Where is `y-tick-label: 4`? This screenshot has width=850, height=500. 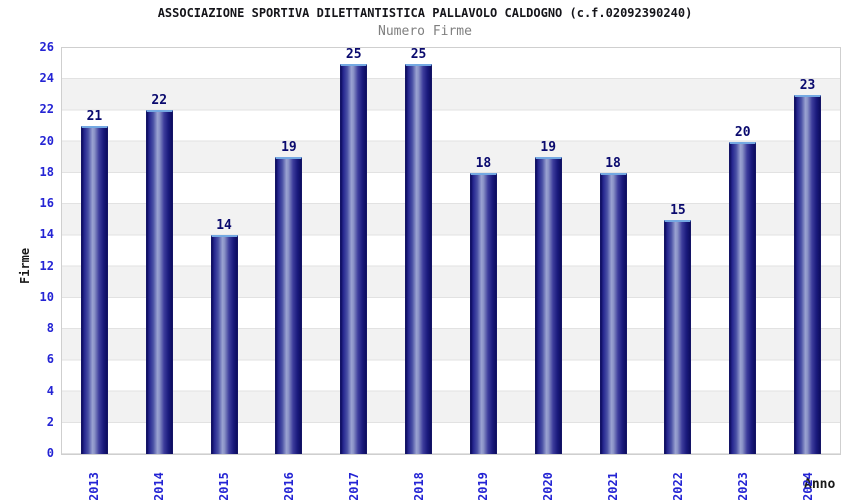
y-tick-label: 4 is located at coordinates (50, 390).